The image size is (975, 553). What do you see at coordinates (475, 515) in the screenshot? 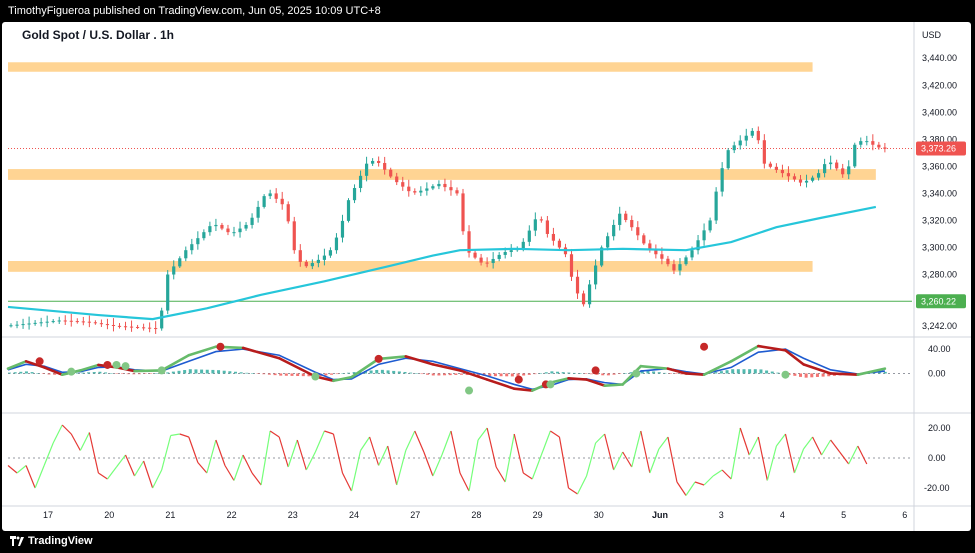
I see `time-axis: 17 20 21 22 23 24 27 28 29 30 Jun 3 4 5 6` at bounding box center [475, 515].